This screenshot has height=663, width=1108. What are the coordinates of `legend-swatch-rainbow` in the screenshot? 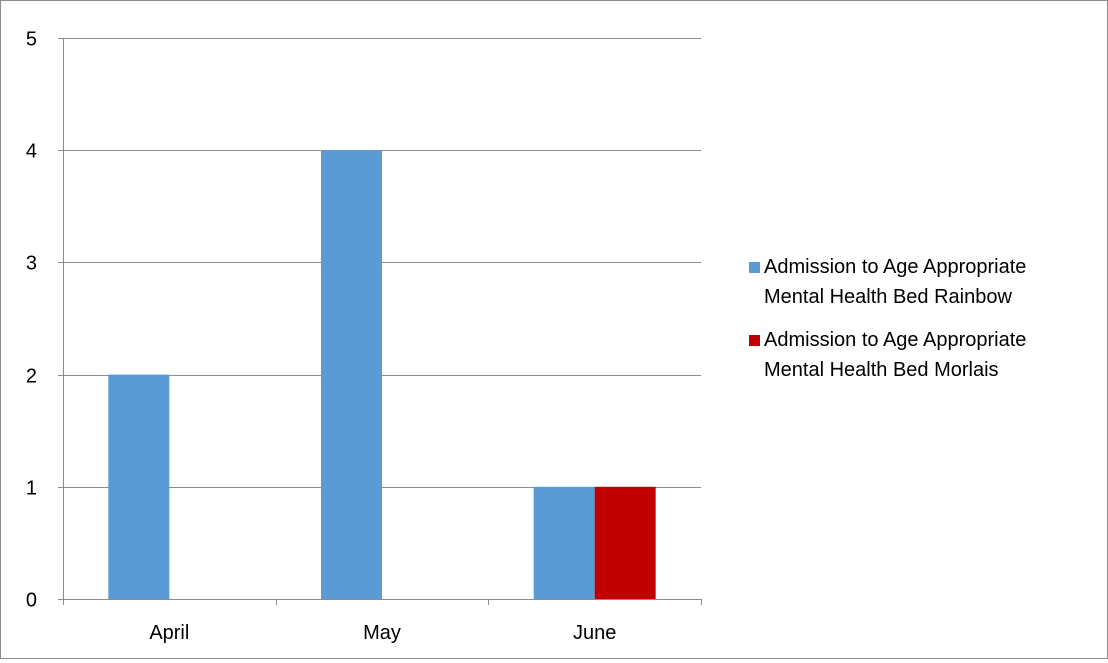 It's located at (754, 267).